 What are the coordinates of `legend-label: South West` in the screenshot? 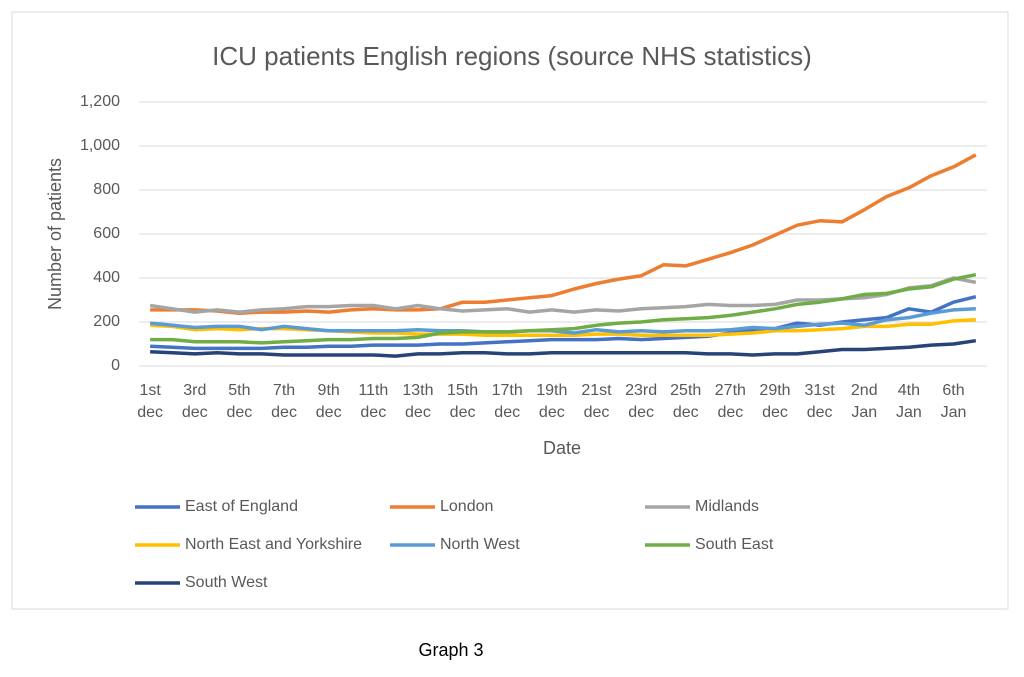 It's located at (226, 582).